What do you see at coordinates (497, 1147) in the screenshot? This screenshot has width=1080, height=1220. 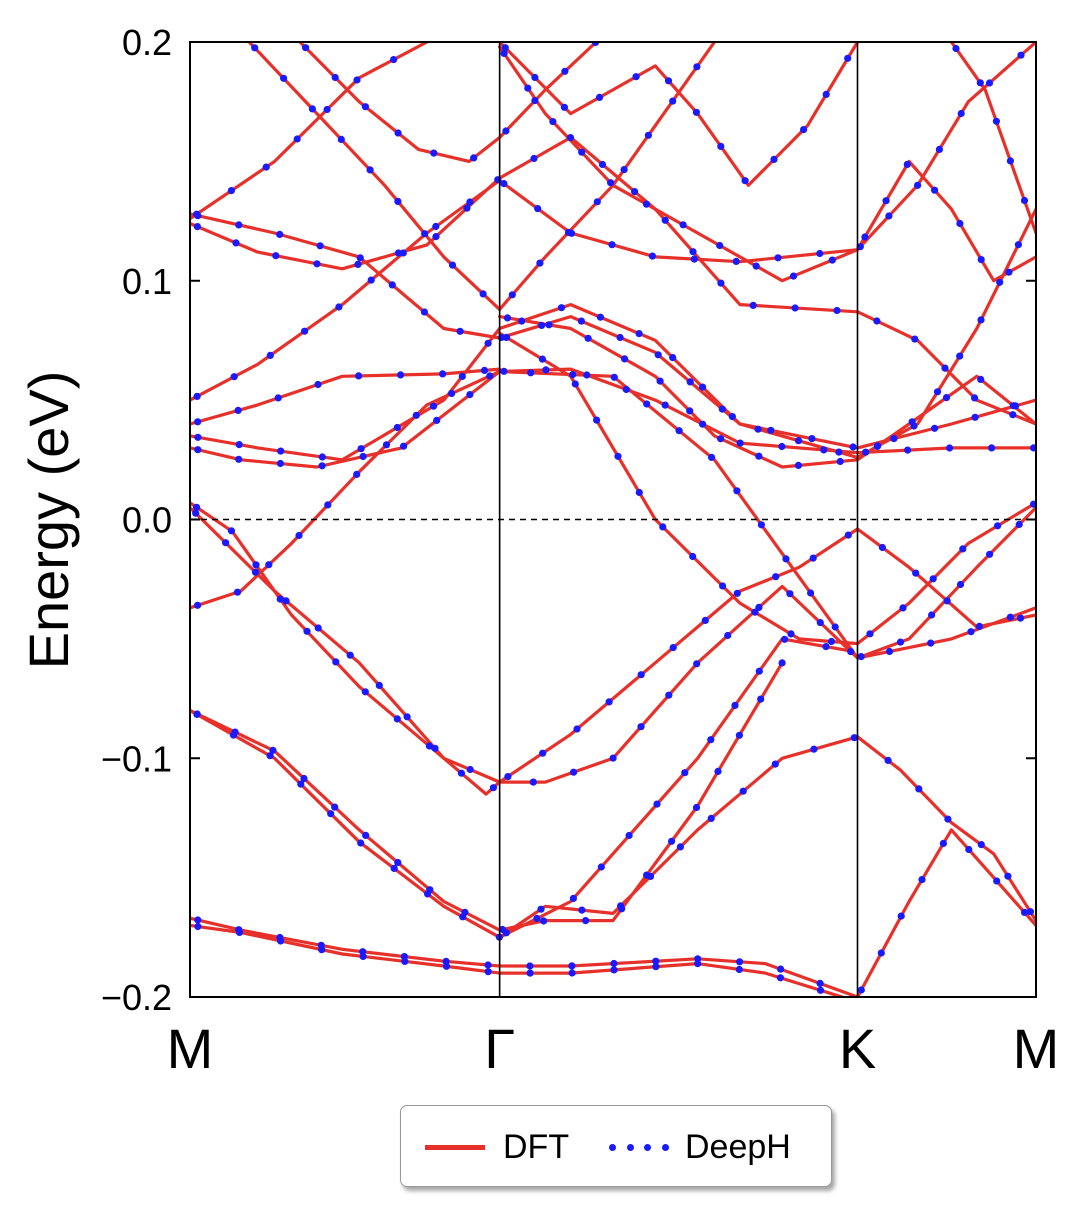 I see `legend-item-dft: DFT` at bounding box center [497, 1147].